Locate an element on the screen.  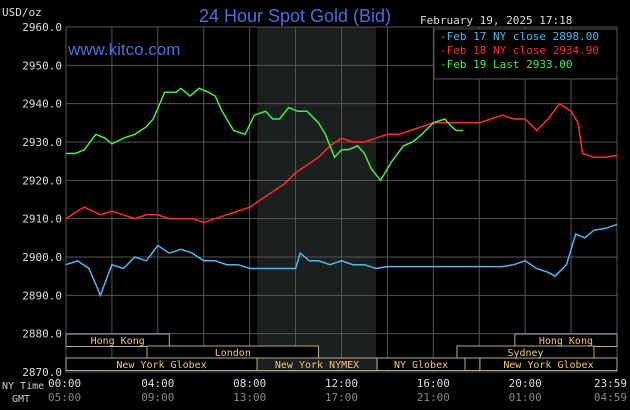
legend-box is located at coordinates (525, 54).